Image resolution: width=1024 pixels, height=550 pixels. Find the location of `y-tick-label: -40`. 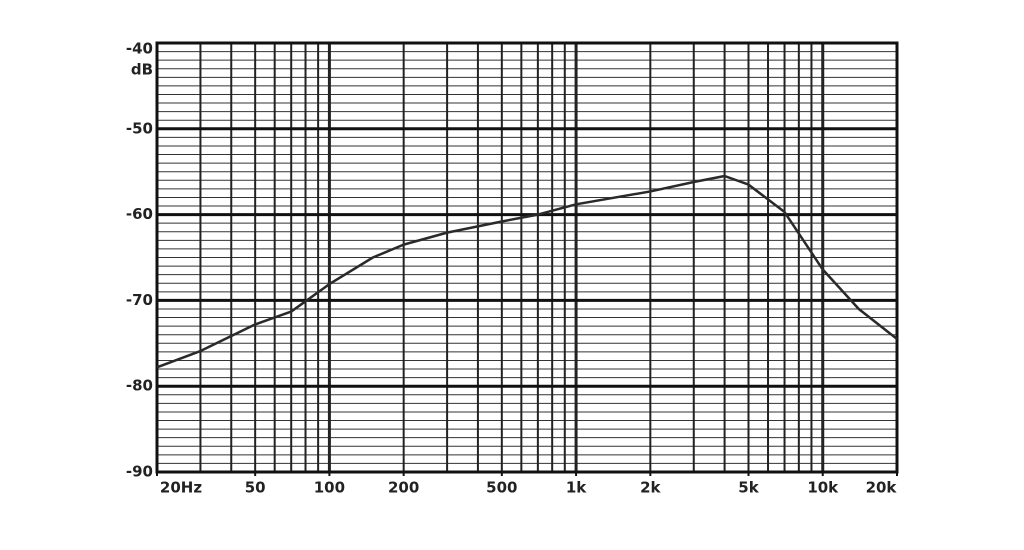

y-tick-label: -40 is located at coordinates (139, 49).